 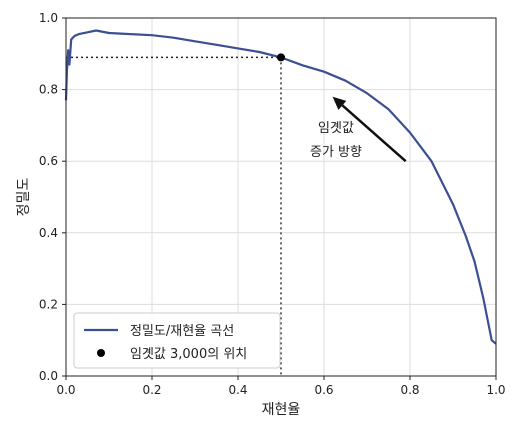 What do you see at coordinates (65, 390) in the screenshot?
I see `x-tick-label: 0.0` at bounding box center [65, 390].